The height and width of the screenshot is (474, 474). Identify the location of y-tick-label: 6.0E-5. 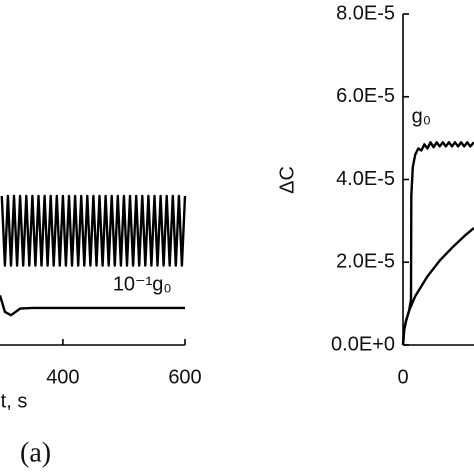
(365, 96).